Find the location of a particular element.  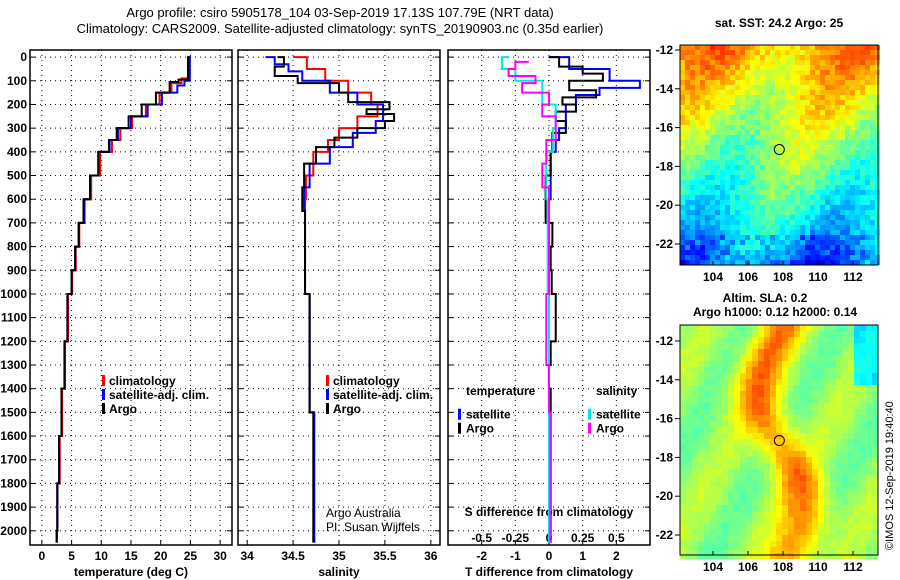

lat-tick-label: -20 is located at coordinates (665, 496).